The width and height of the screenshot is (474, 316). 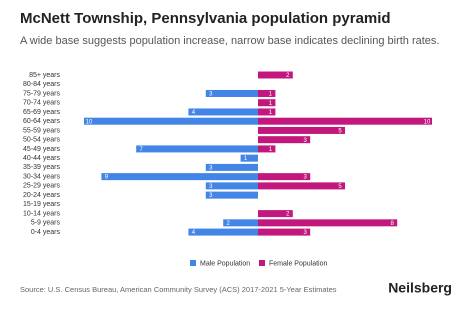 What do you see at coordinates (420, 288) in the screenshot?
I see `brand: Neilsberg` at bounding box center [420, 288].